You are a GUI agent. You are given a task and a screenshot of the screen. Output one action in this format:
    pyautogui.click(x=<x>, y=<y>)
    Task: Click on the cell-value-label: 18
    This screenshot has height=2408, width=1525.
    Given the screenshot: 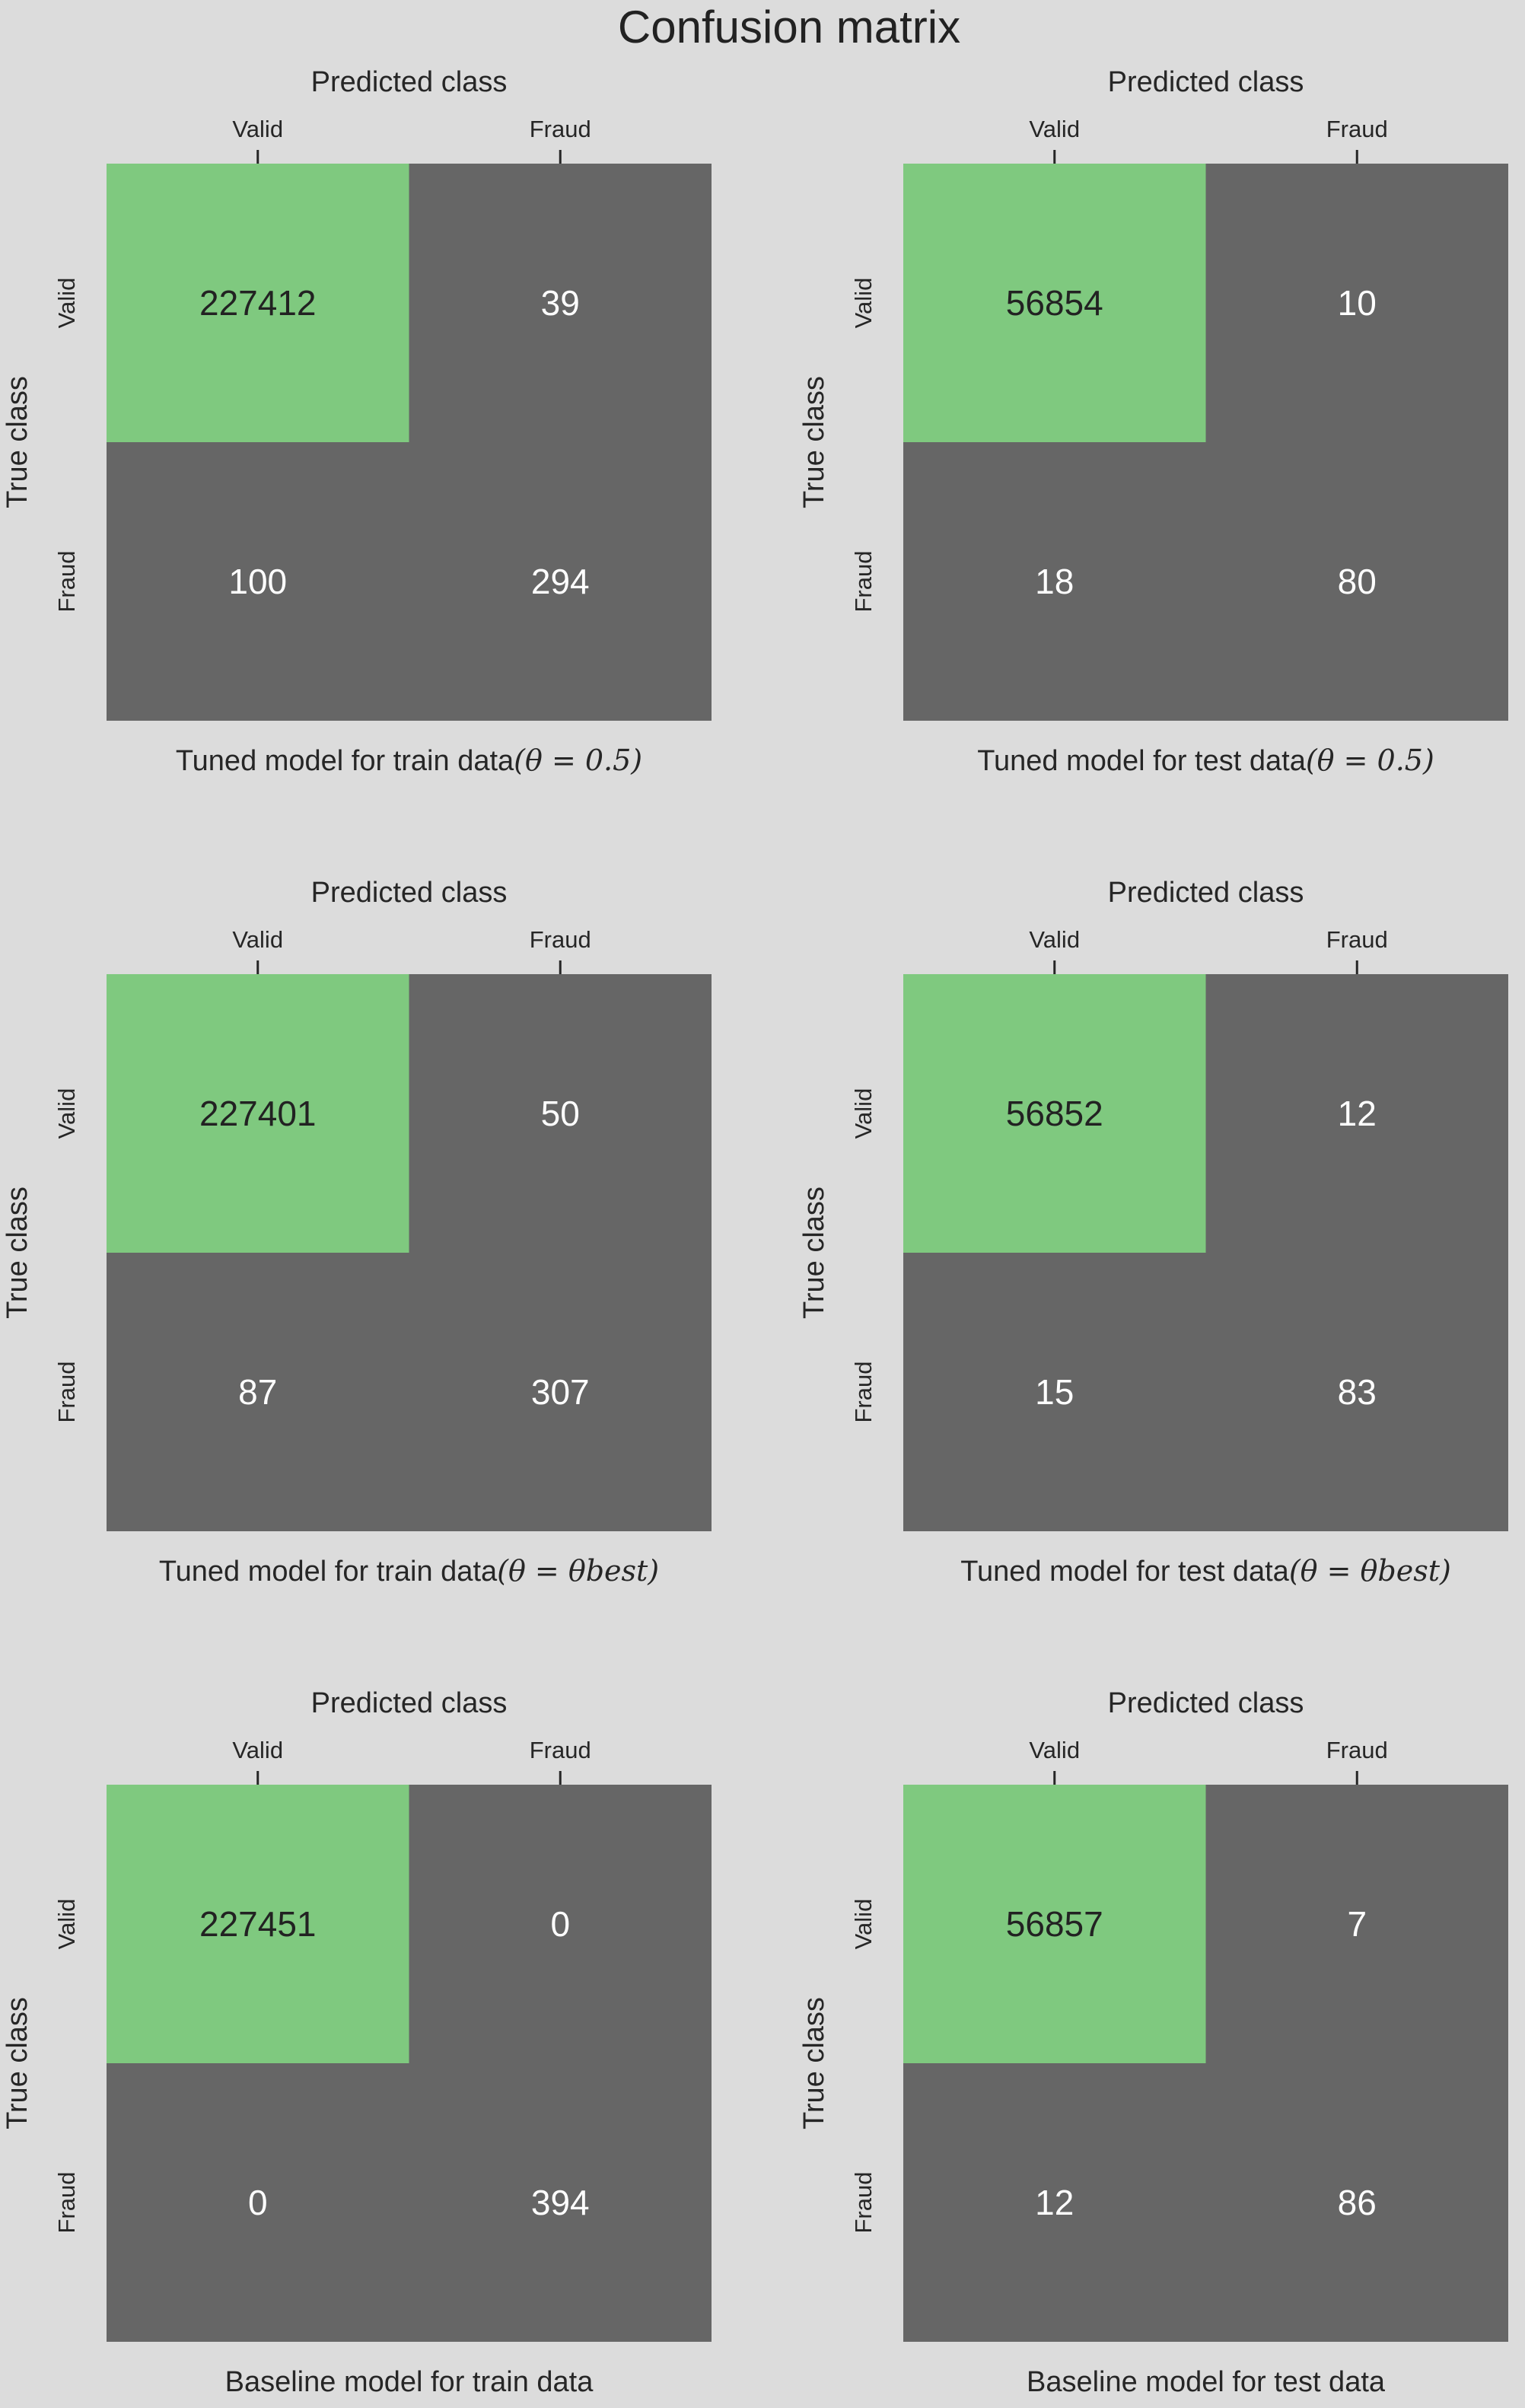 What is the action you would take?
    pyautogui.click(x=1054, y=581)
    